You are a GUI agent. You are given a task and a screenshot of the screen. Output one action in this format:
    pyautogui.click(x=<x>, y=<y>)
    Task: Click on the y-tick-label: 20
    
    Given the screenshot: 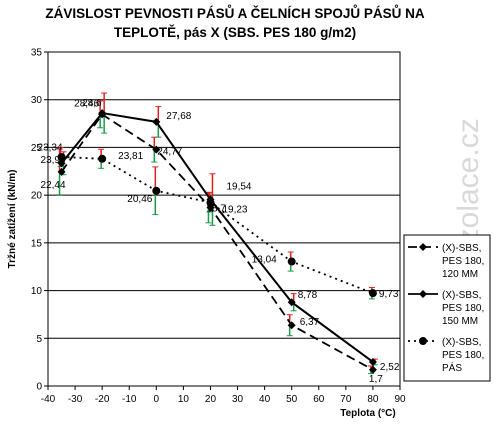 What is the action you would take?
    pyautogui.click(x=37, y=196)
    